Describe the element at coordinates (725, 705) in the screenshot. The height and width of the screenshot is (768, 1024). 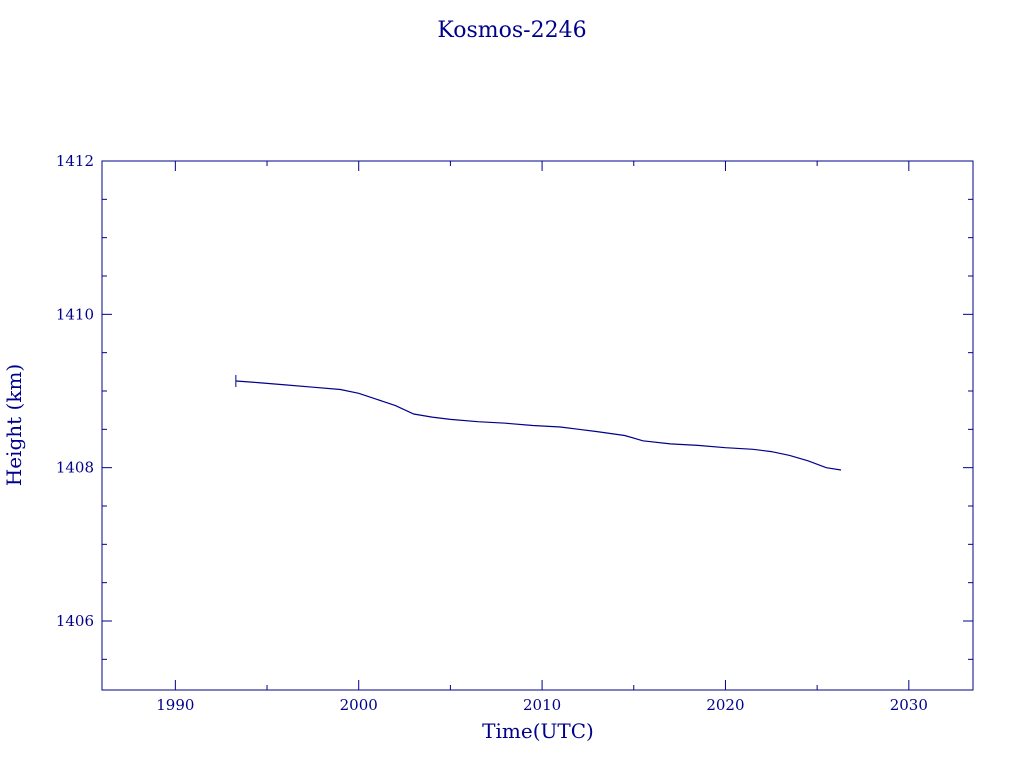
I see `x-tick-label: 2020` at that location.